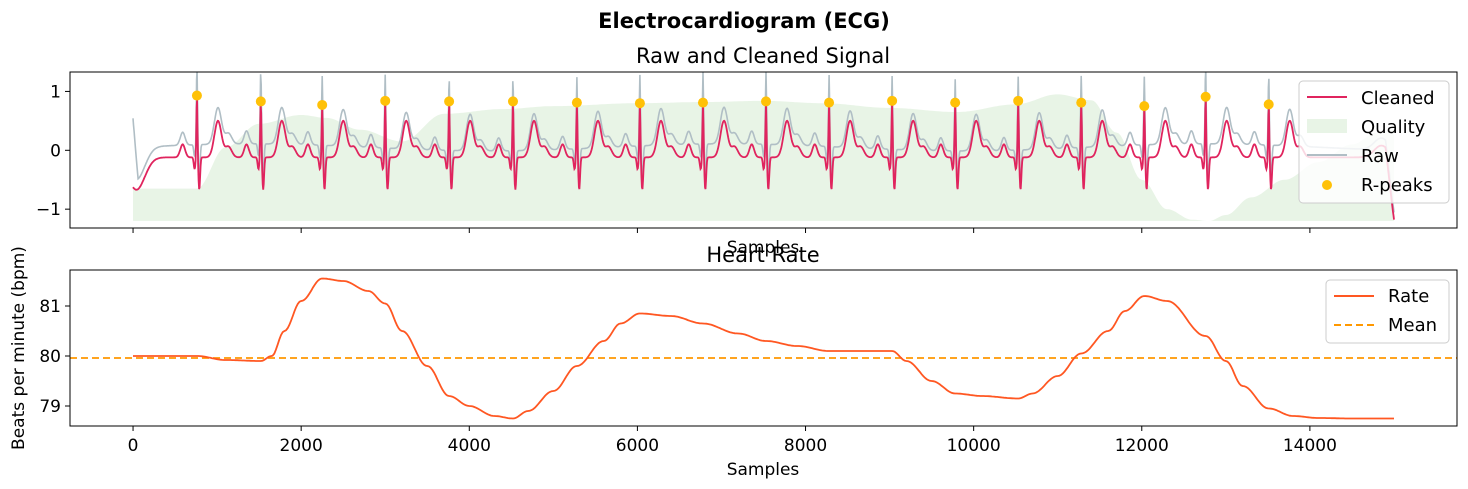 Image resolution: width=1468 pixels, height=489 pixels. I want to click on panel2-xtick-label: 14000, so click(1310, 446).